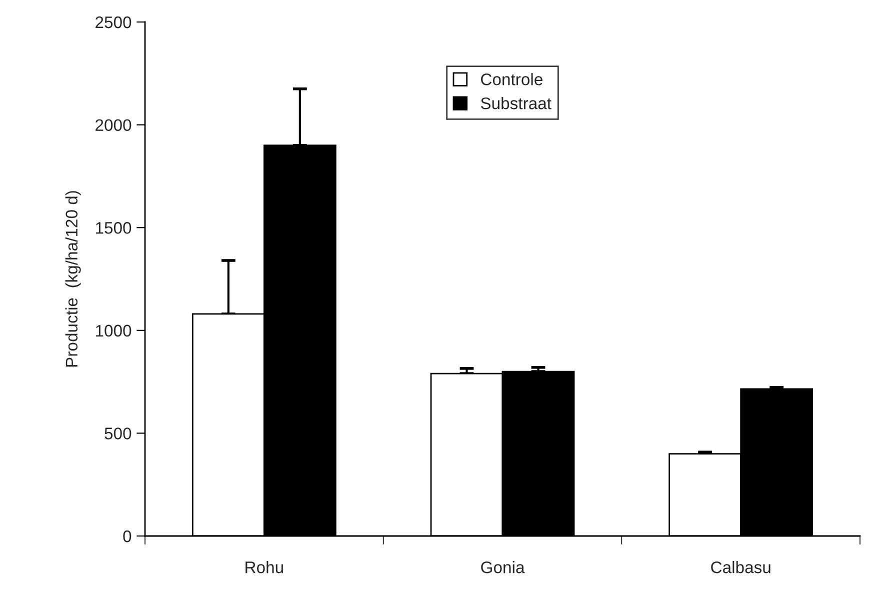 The height and width of the screenshot is (594, 890). I want to click on legend-label: Substraat, so click(516, 103).